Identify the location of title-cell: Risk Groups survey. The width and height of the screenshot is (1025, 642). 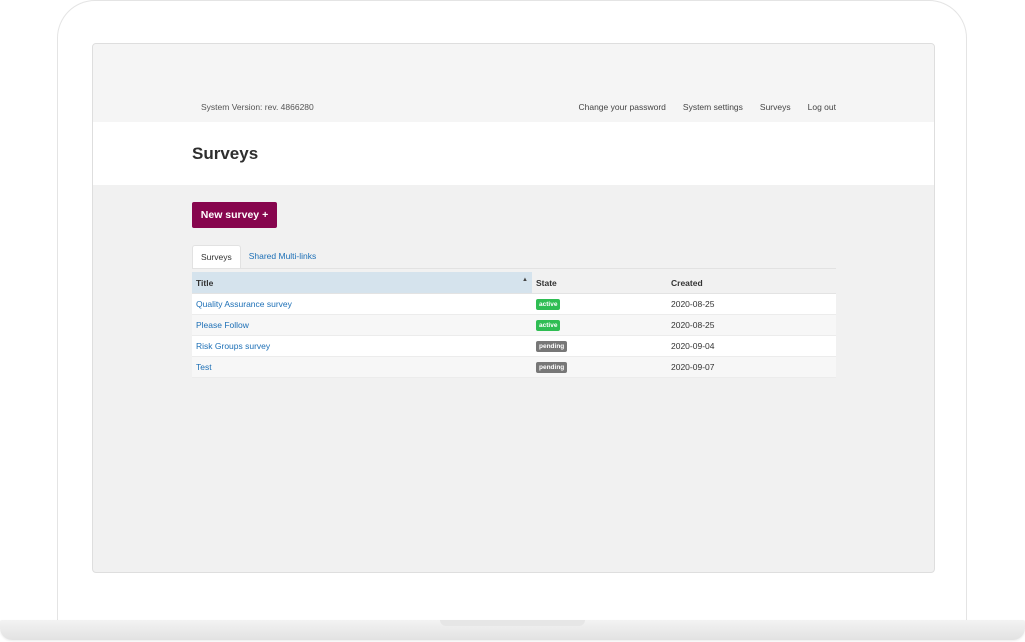
(362, 346).